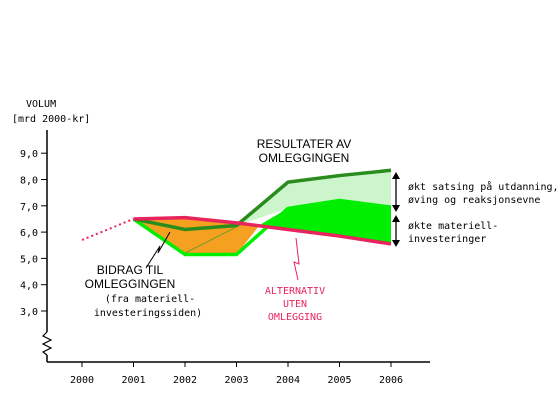 This screenshot has height=420, width=560. I want to click on okte-materiell-arrow-bottom, so click(396, 243).